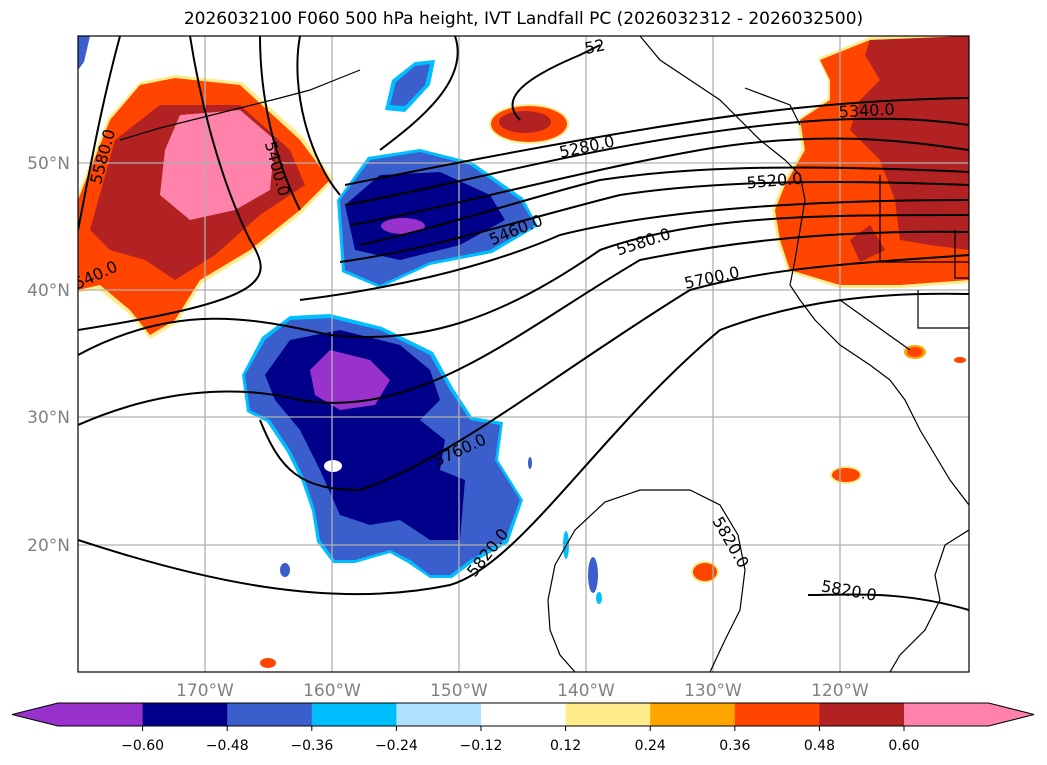 Image resolution: width=1047 pixels, height=765 pixels. Describe the element at coordinates (35, 714) in the screenshot. I see `colorbar-extend-low` at that location.